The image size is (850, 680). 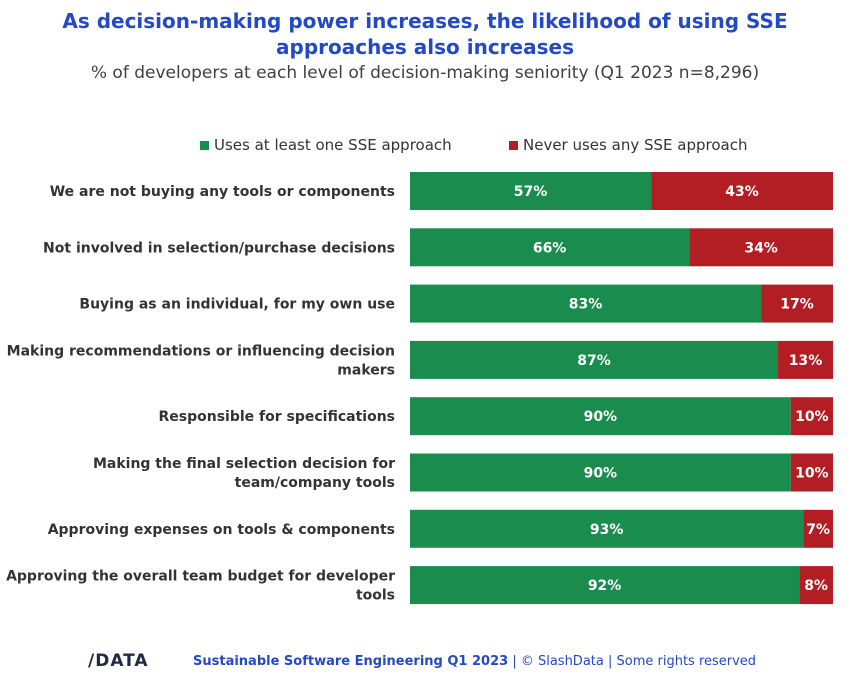 What do you see at coordinates (351, 661) in the screenshot?
I see `footer-report-name: Sustainable Software Engineering Q1 2023` at bounding box center [351, 661].